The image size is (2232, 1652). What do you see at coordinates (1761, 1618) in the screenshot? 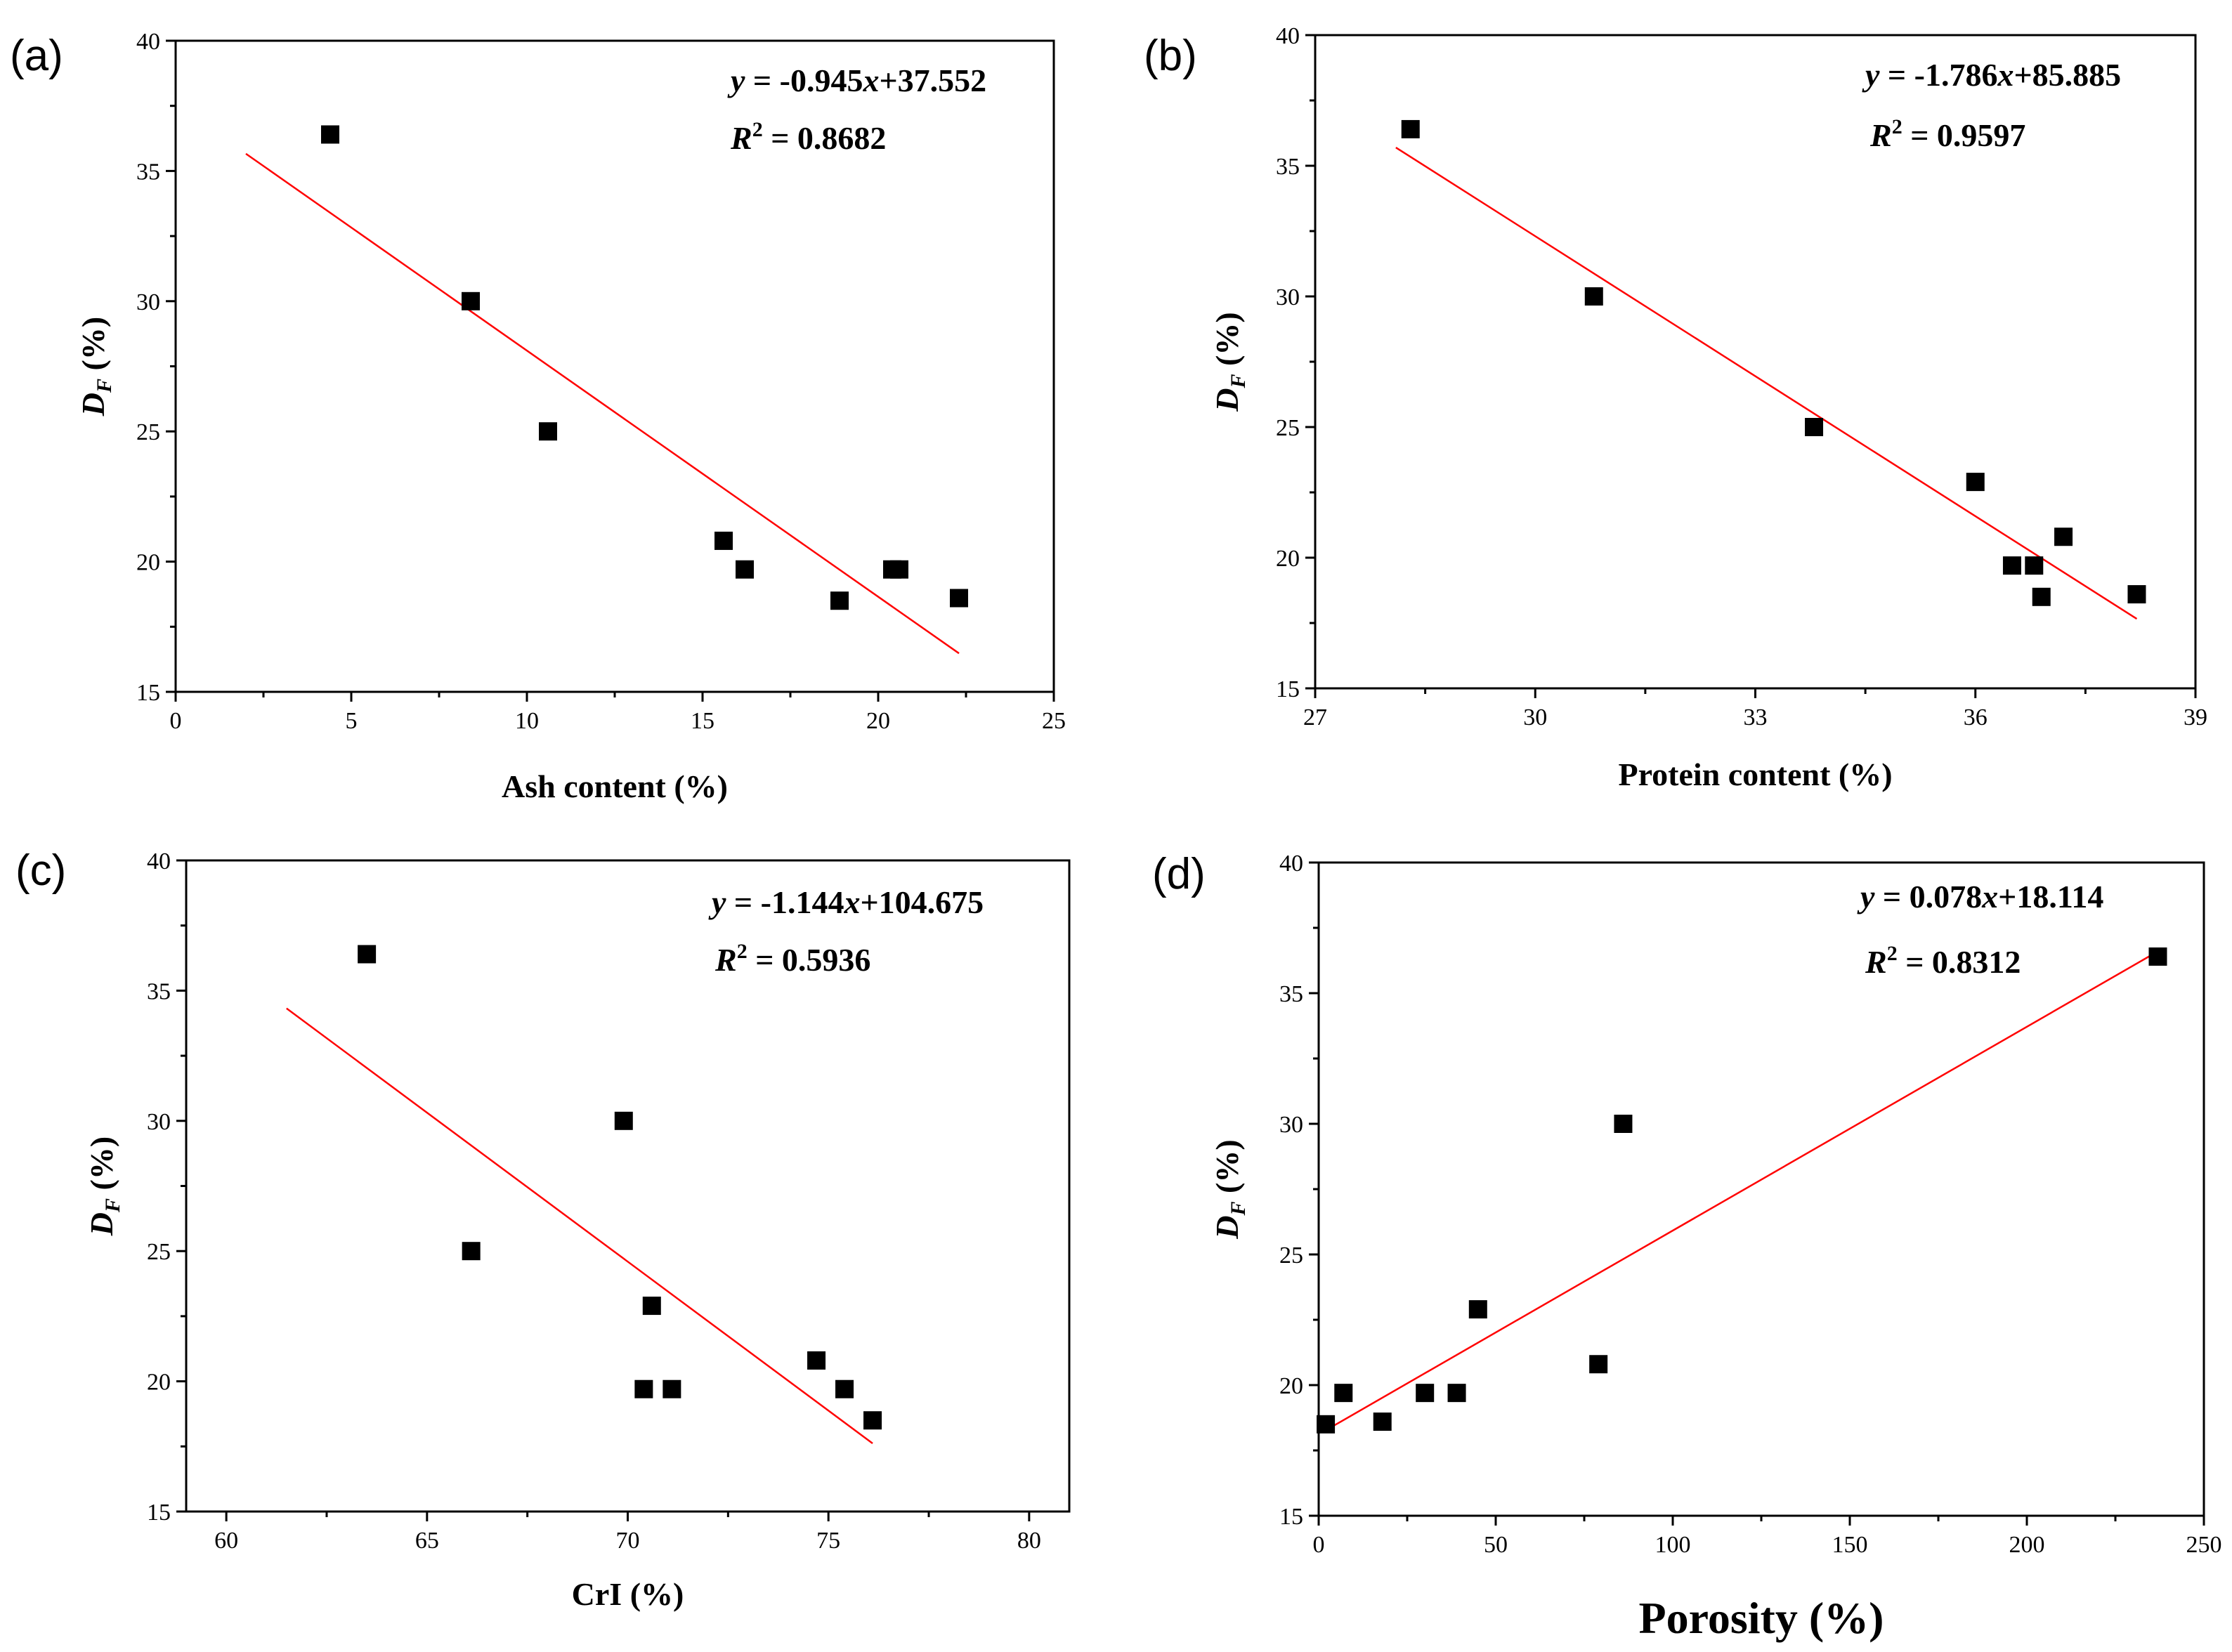
I see `x-axis-title: Porosity (%)` at bounding box center [1761, 1618].